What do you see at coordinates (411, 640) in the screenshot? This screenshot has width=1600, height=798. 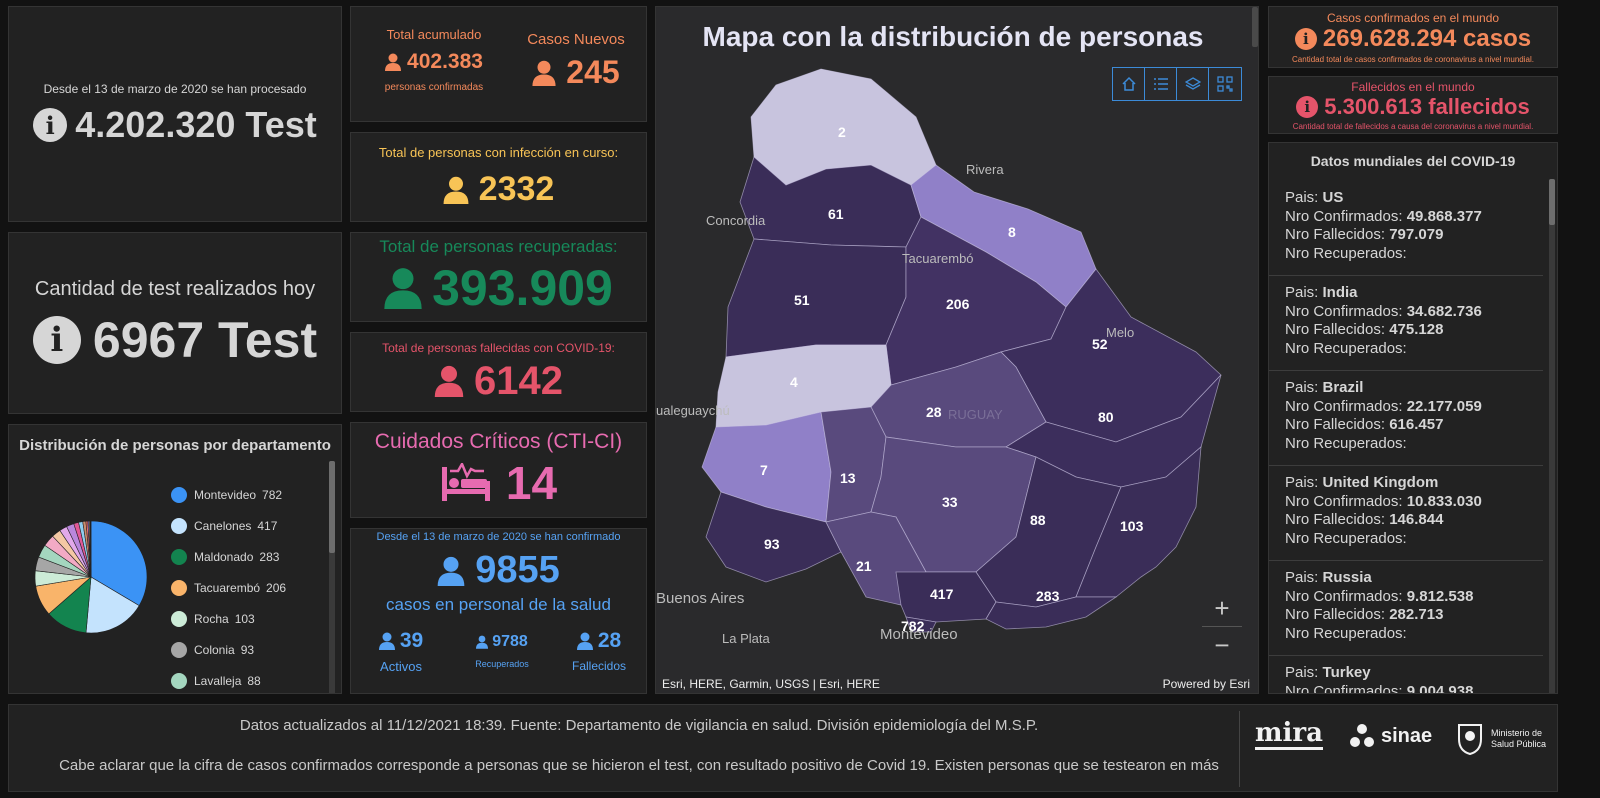 I see `health-staff-active-value: 39` at bounding box center [411, 640].